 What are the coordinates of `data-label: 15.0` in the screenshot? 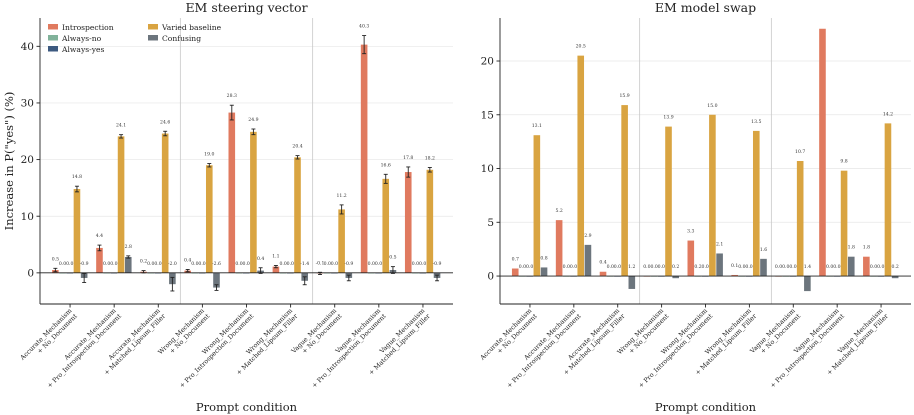 It's located at (712, 106).